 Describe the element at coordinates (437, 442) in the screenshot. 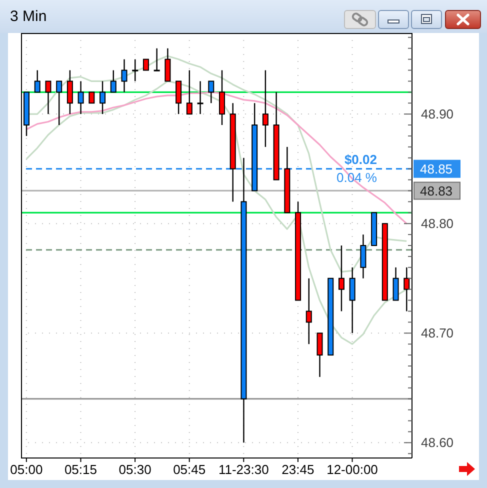

I see `y-tick-label: 48.60` at that location.